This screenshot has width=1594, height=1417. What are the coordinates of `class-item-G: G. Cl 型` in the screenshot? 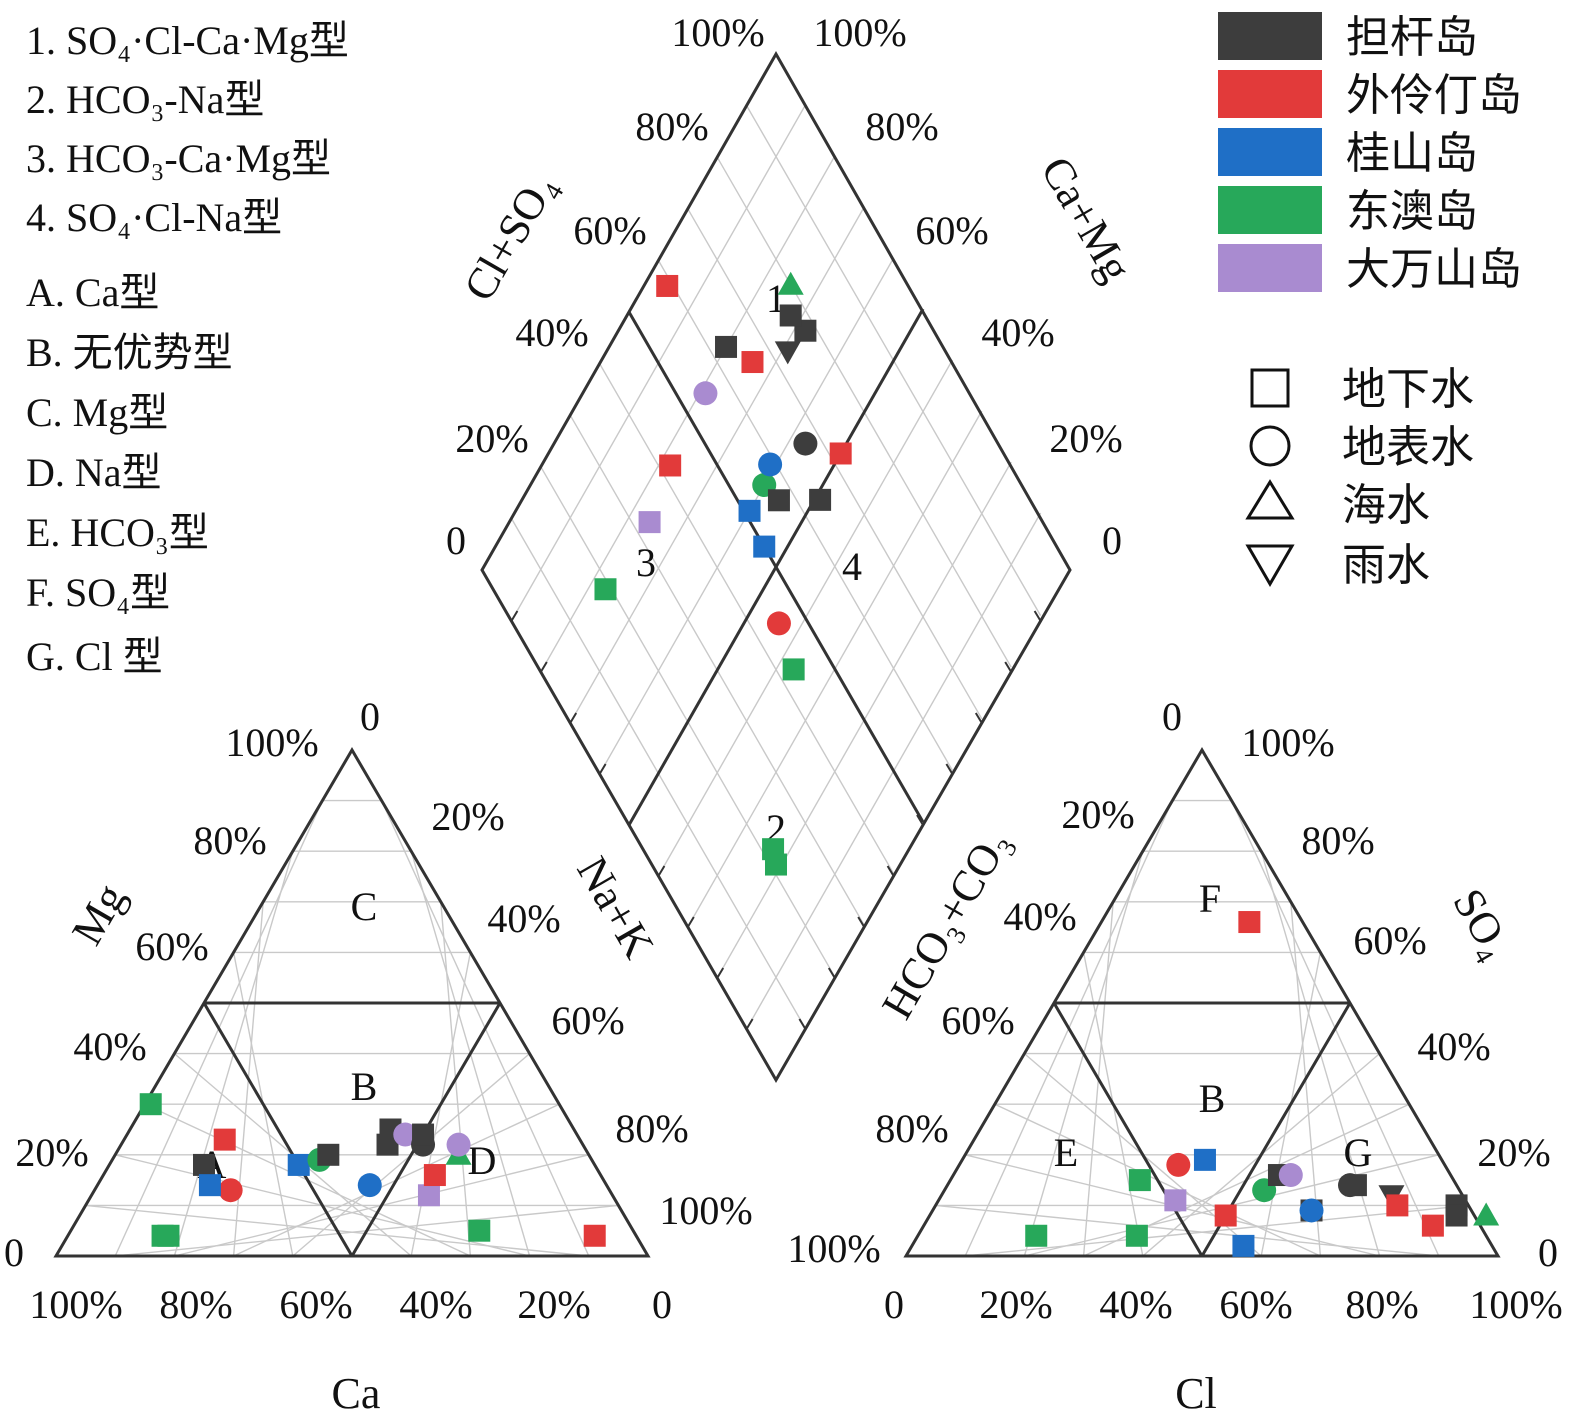 It's located at (94, 656).